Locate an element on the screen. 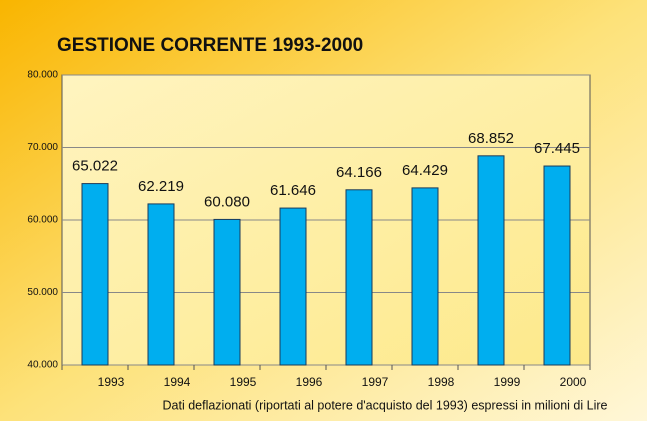  value-label: 64.429 is located at coordinates (425, 170).